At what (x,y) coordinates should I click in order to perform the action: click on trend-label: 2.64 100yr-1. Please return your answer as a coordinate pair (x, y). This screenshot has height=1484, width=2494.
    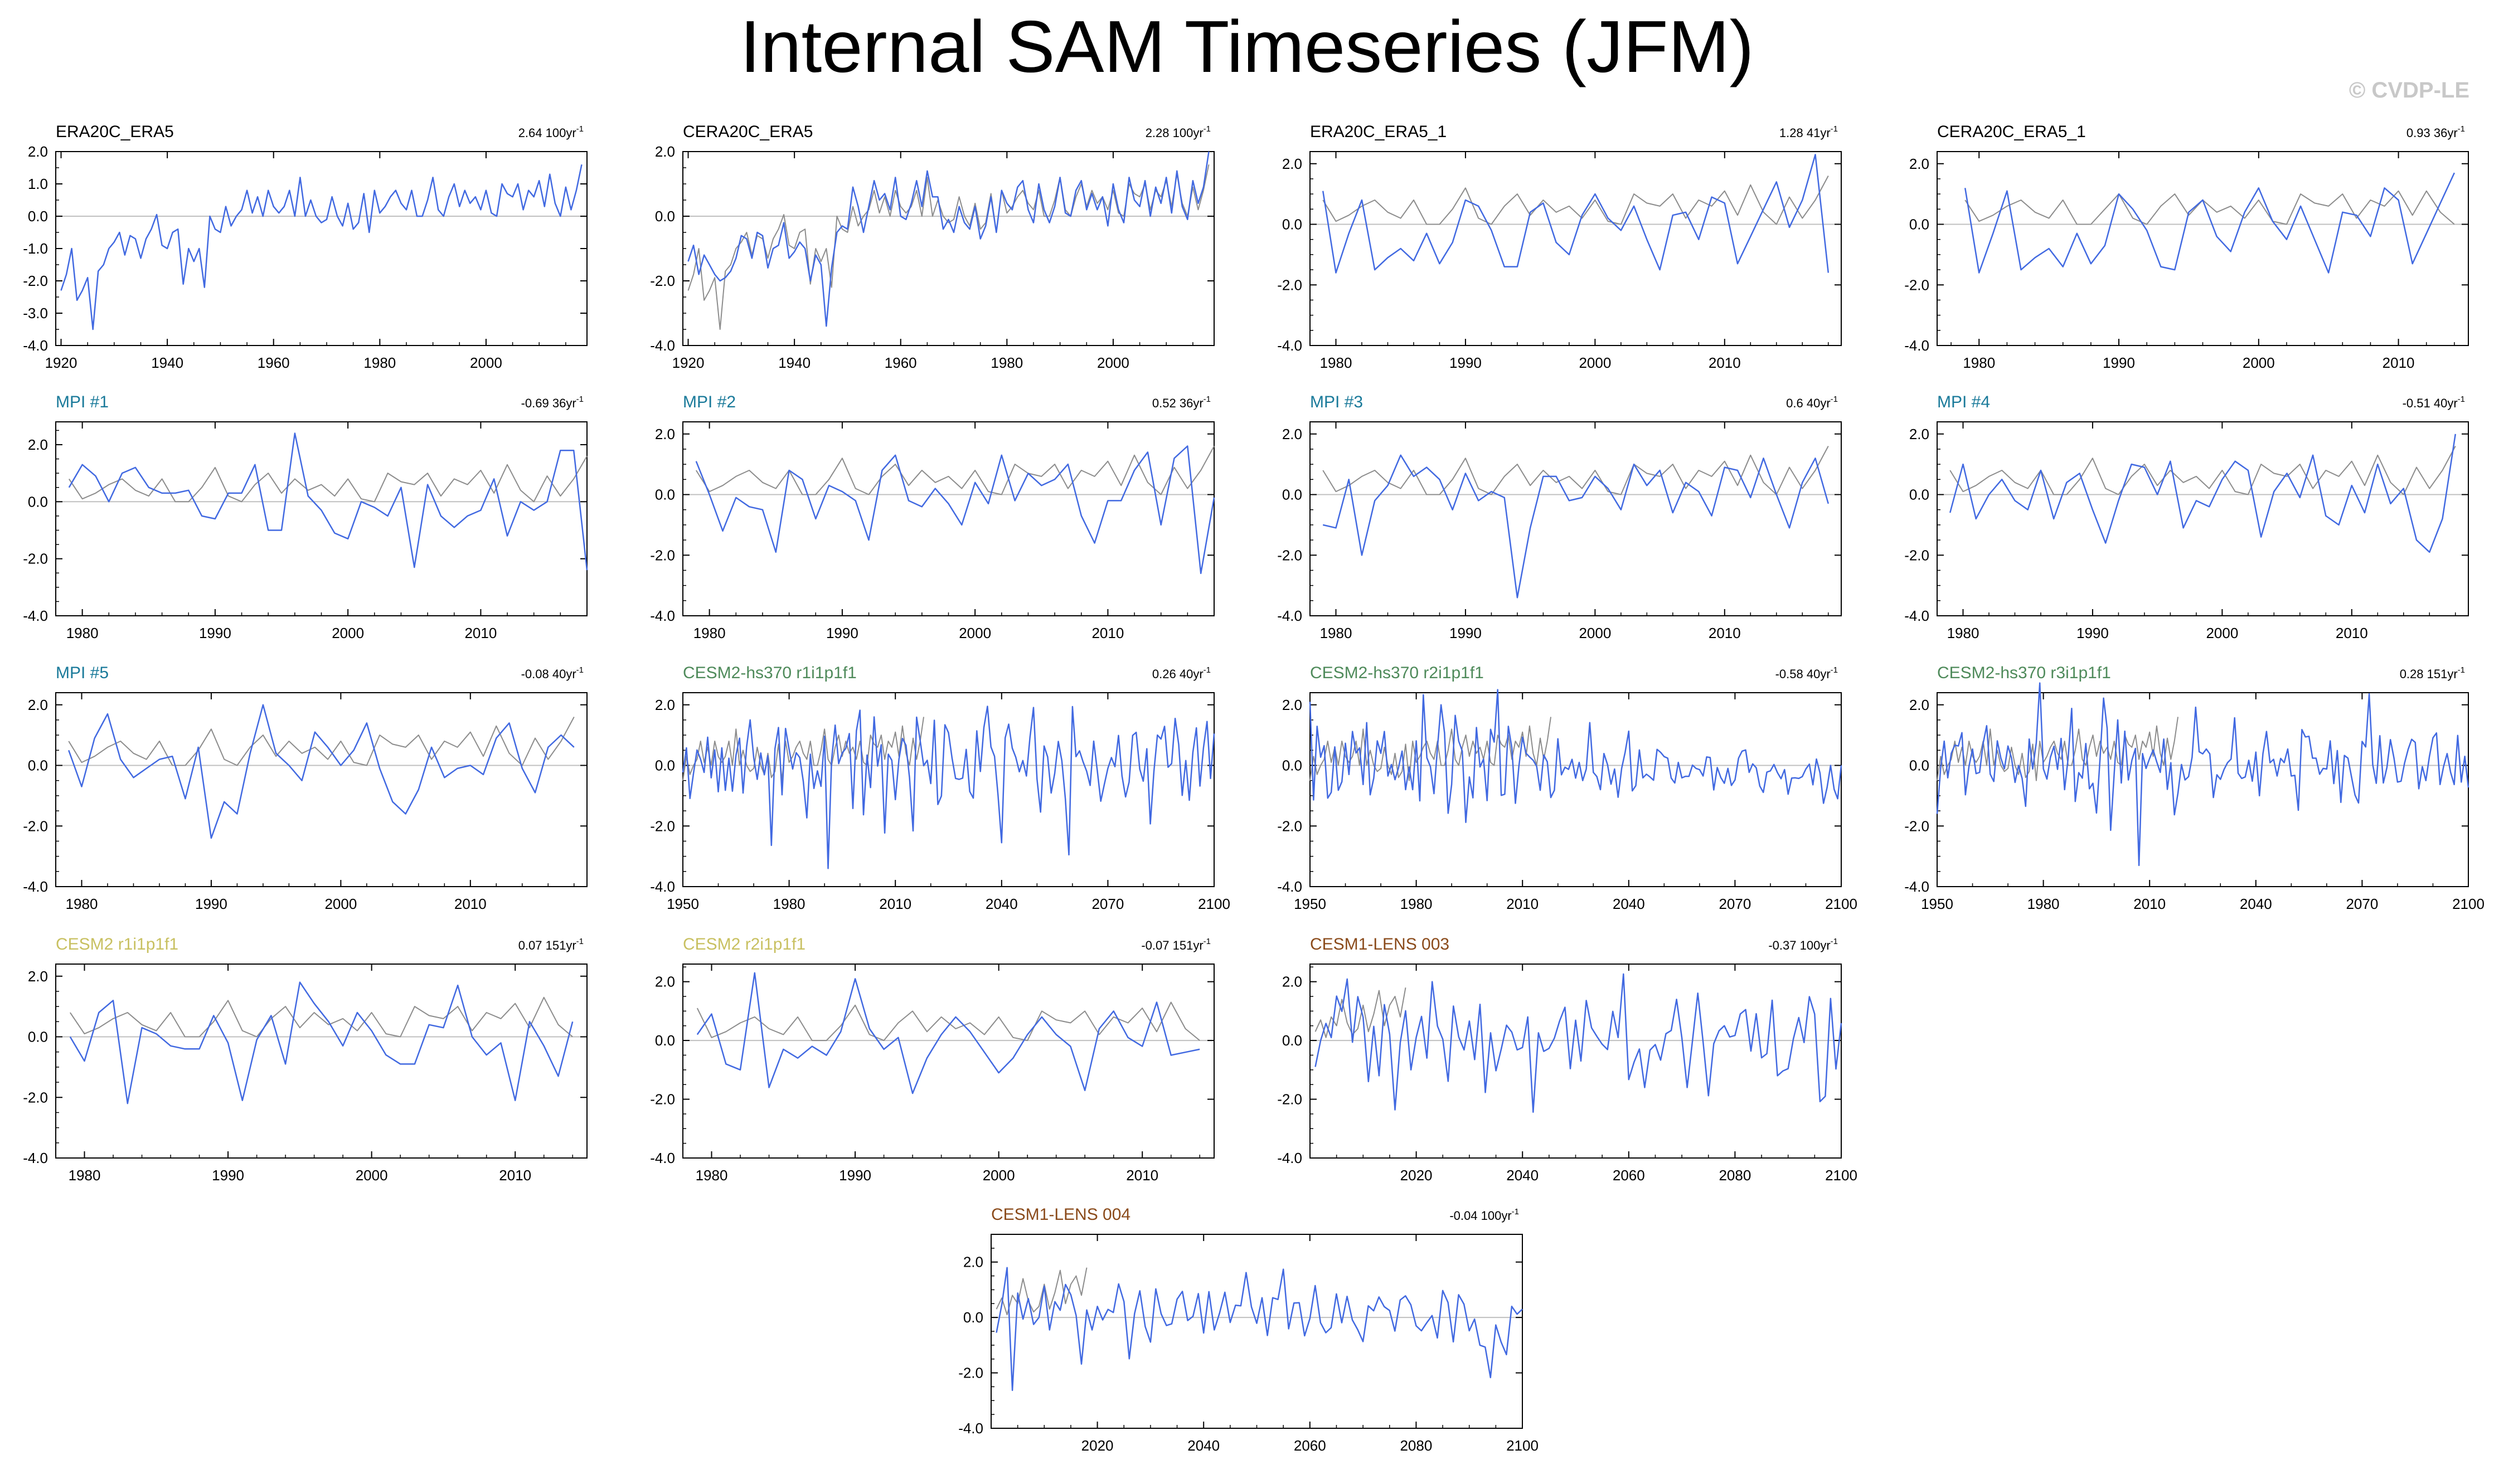
    Looking at the image, I should click on (551, 132).